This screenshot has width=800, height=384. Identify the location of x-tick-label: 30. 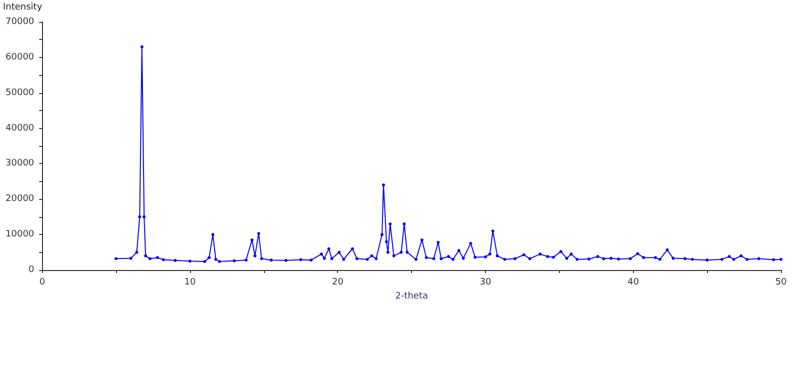
(486, 283).